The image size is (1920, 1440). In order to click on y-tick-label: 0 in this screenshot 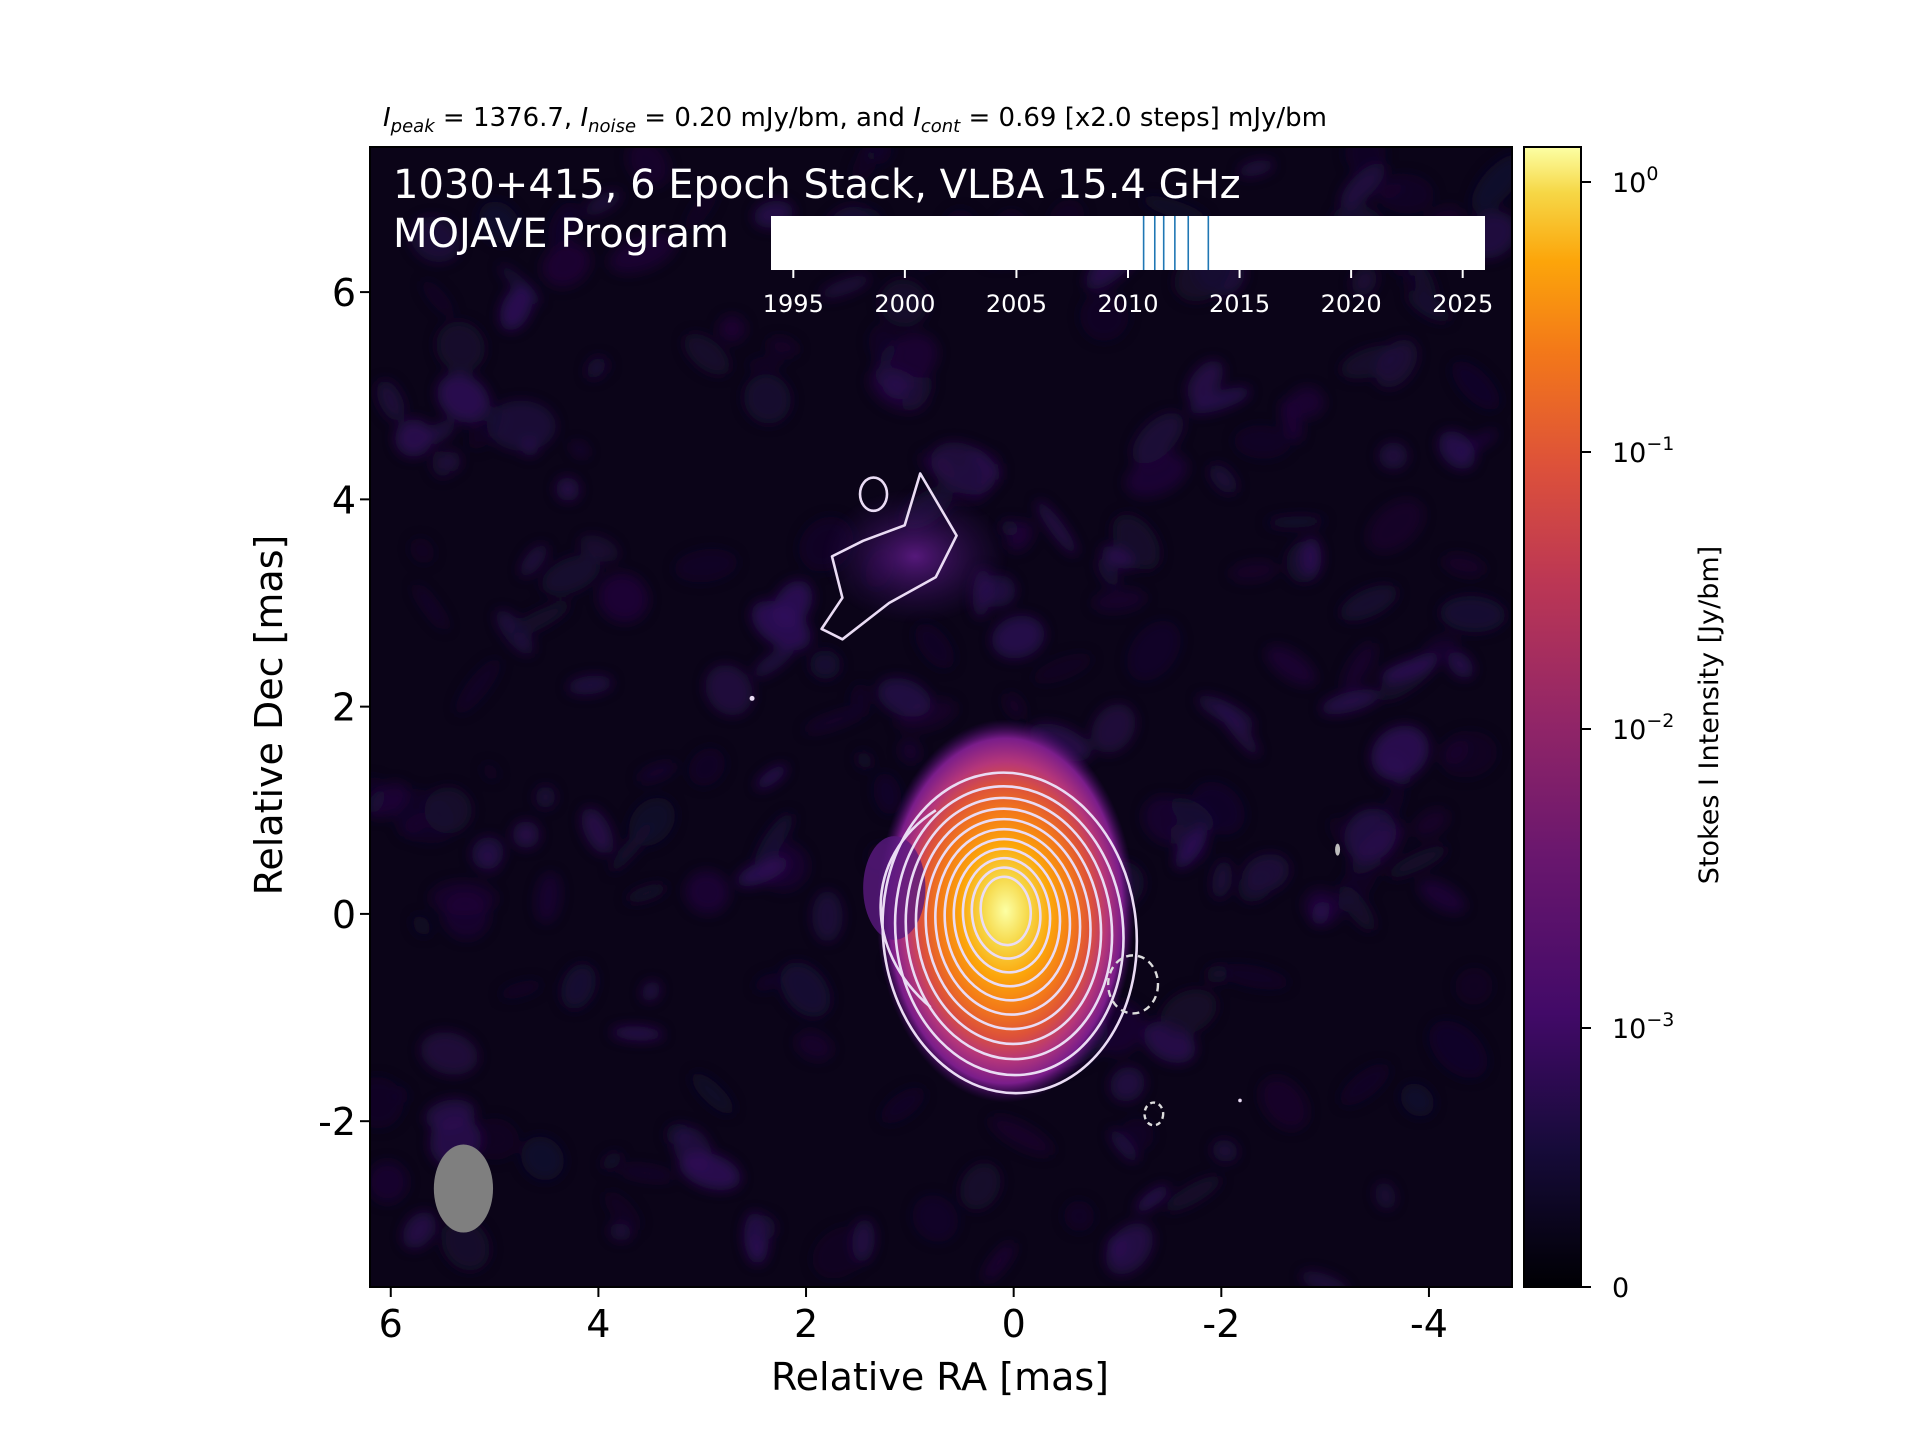, I will do `click(344, 915)`.